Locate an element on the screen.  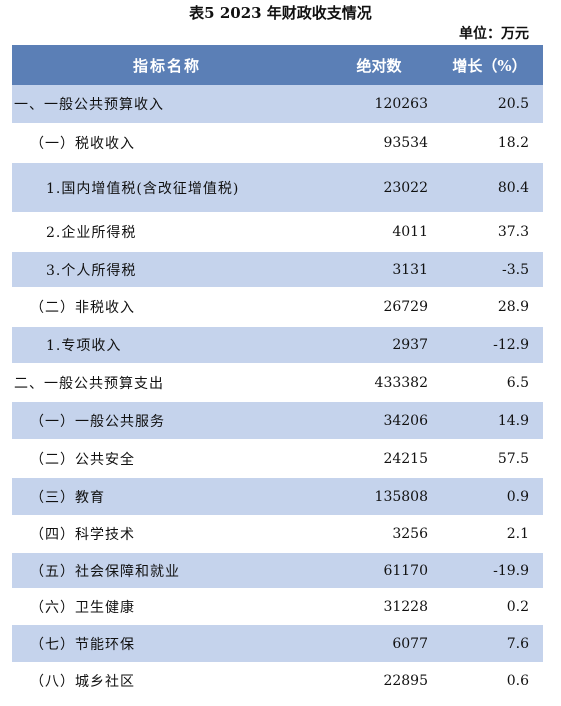
table-header: 指标名称 绝对数 增长（%） is located at coordinates (277, 65).